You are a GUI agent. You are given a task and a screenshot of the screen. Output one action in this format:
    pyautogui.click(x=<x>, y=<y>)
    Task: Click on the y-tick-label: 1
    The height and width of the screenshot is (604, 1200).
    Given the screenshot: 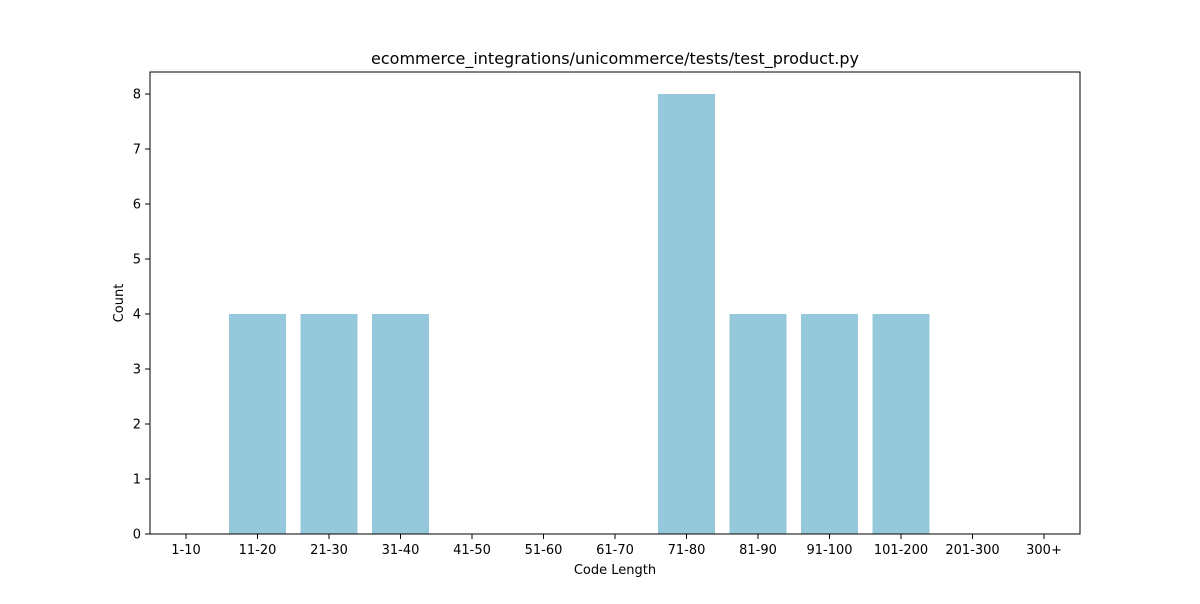 What is the action you would take?
    pyautogui.click(x=137, y=480)
    